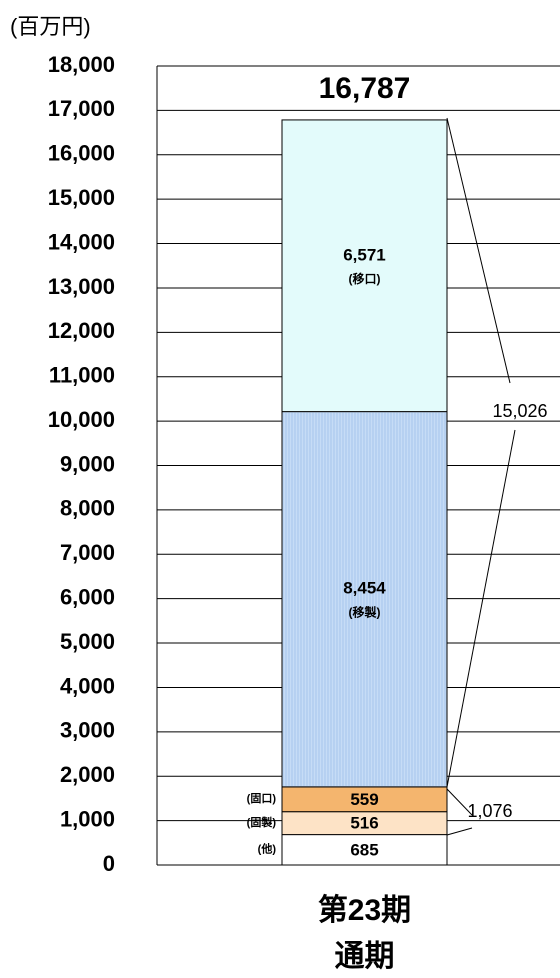 Image resolution: width=560 pixels, height=978 pixels. I want to click on y-tick-label: 4,000, so click(87, 685).